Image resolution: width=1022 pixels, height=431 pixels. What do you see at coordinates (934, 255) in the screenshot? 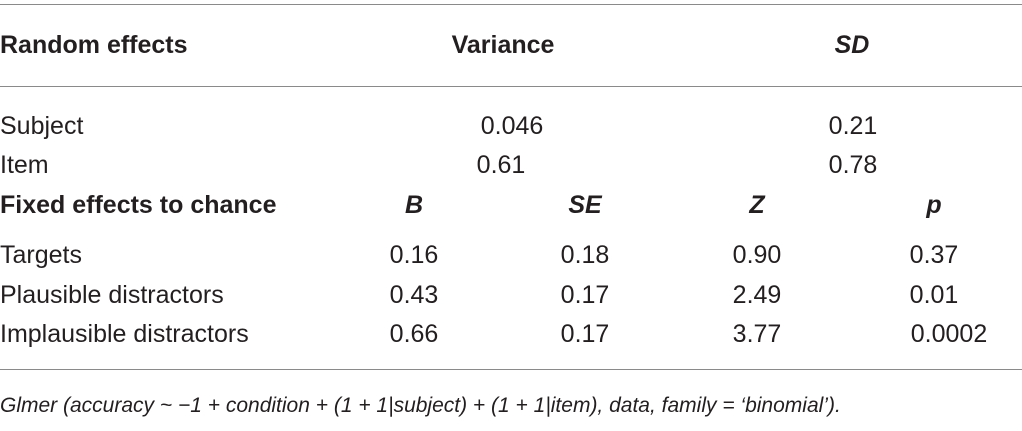
I see `fixed-row-p: 0.37` at bounding box center [934, 255].